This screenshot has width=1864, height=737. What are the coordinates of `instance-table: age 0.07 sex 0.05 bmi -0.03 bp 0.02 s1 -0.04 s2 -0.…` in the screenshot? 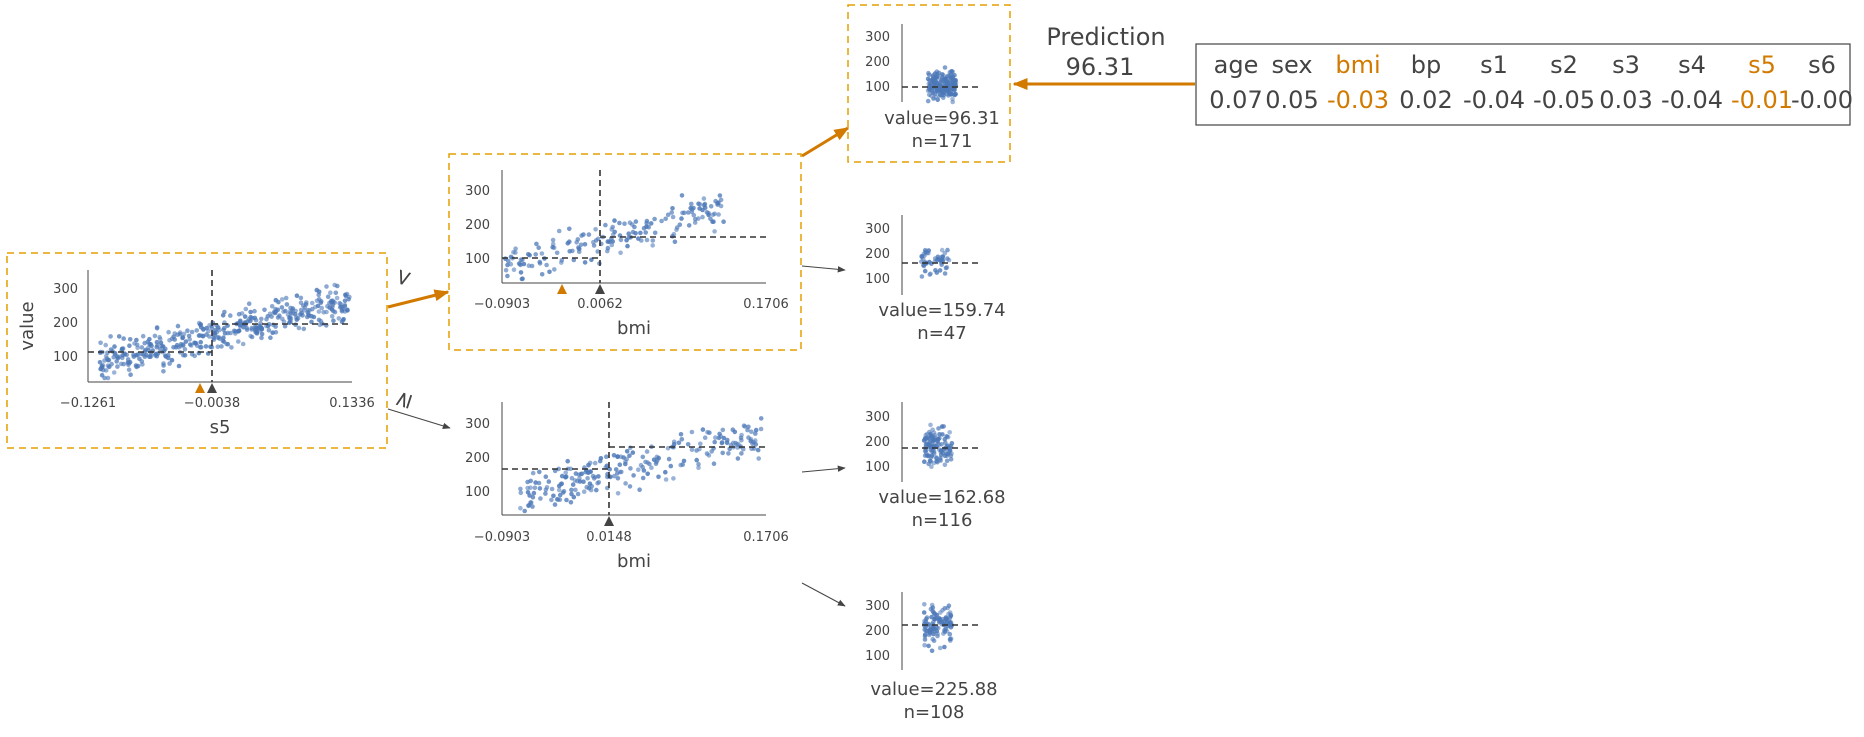 It's located at (1524, 84).